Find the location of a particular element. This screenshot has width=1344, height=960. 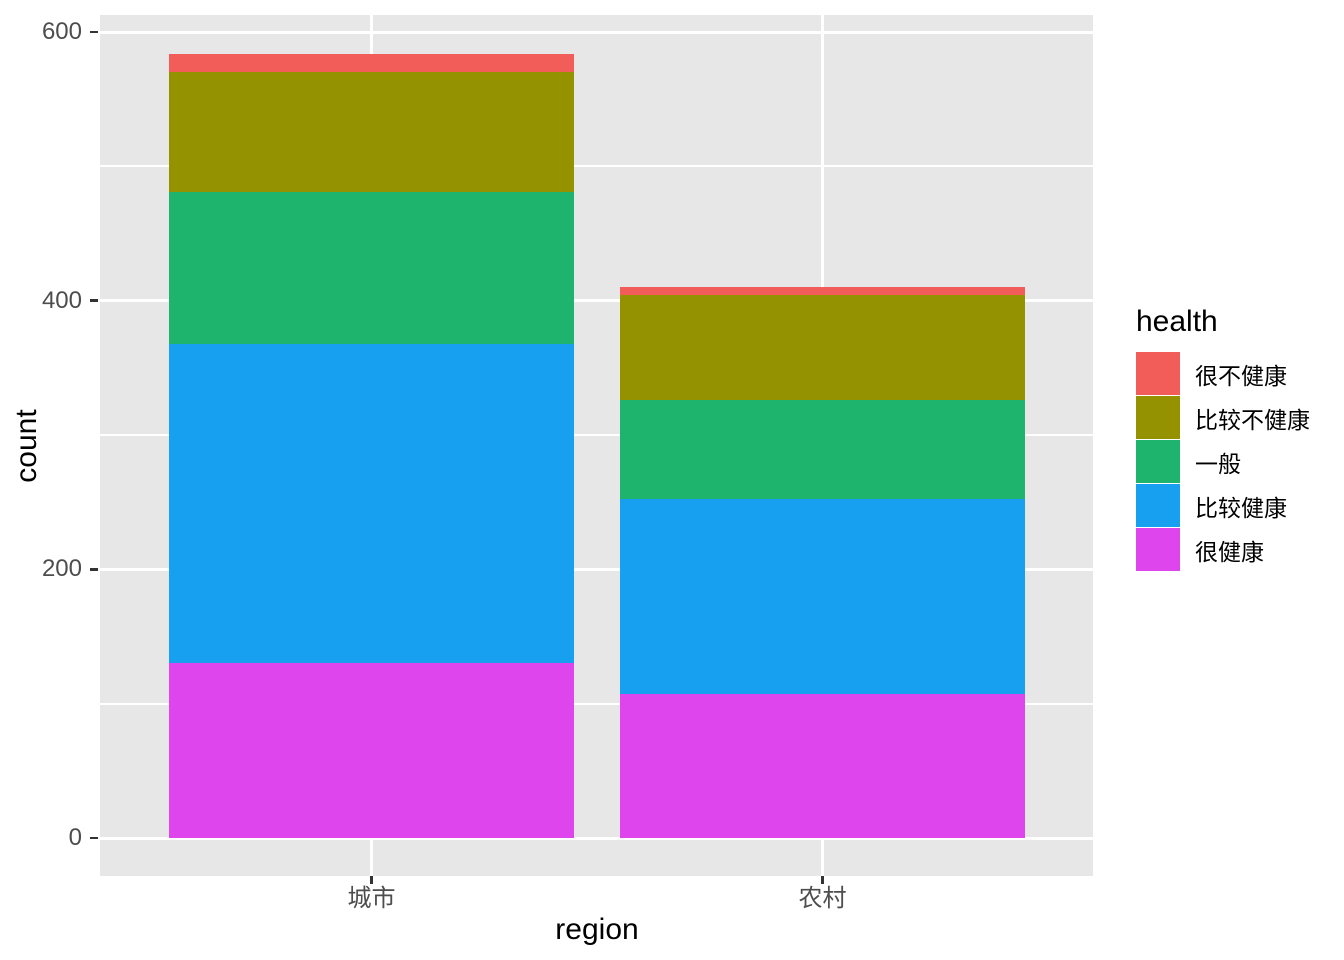

legend-key-swatch-一般 is located at coordinates (1158, 461).